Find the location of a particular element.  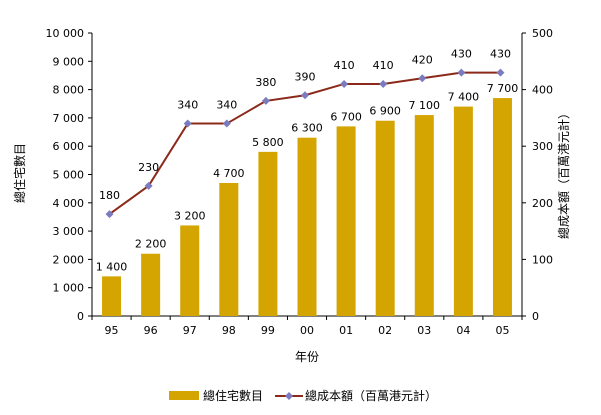

x-tick-label: 97 is located at coordinates (190, 330).